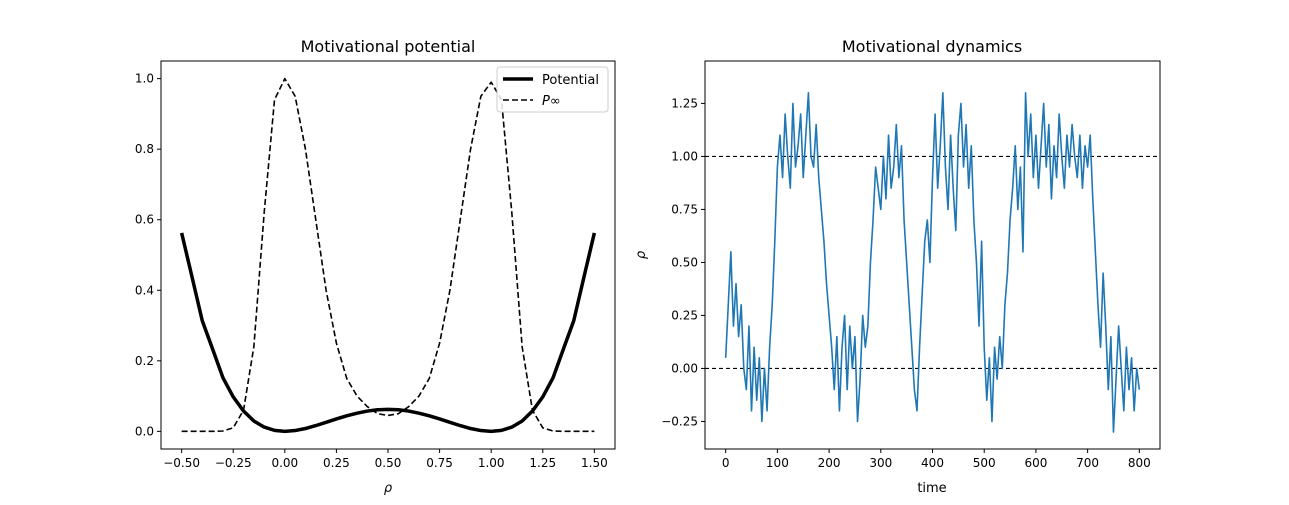 The image size is (1289, 505). Describe the element at coordinates (542, 463) in the screenshot. I see `x-tick-label: 1.25` at that location.